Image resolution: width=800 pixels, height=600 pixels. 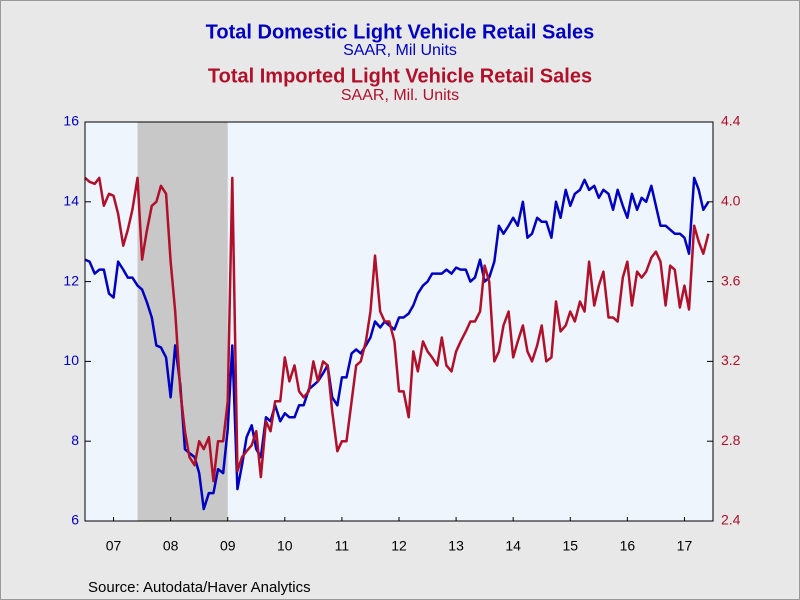 I want to click on y2-tick-label: 3.6, so click(x=731, y=280).